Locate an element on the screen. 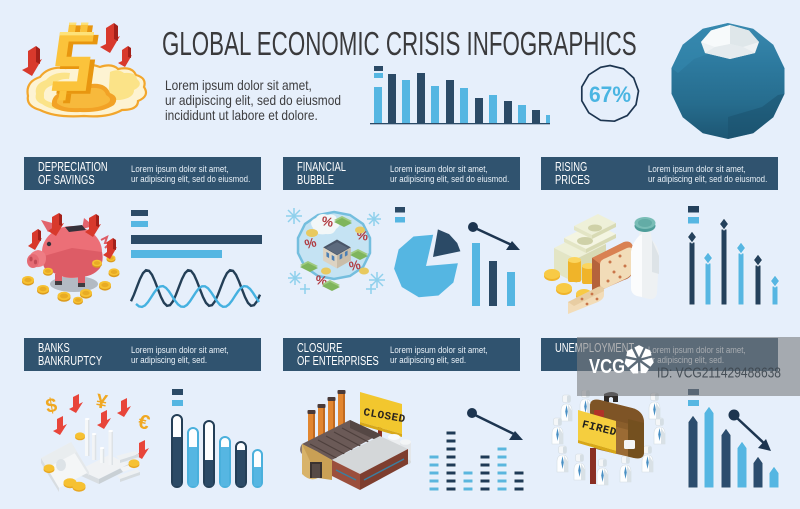 The height and width of the screenshot is (509, 800). svg-text: 67% is located at coordinates (610, 94).